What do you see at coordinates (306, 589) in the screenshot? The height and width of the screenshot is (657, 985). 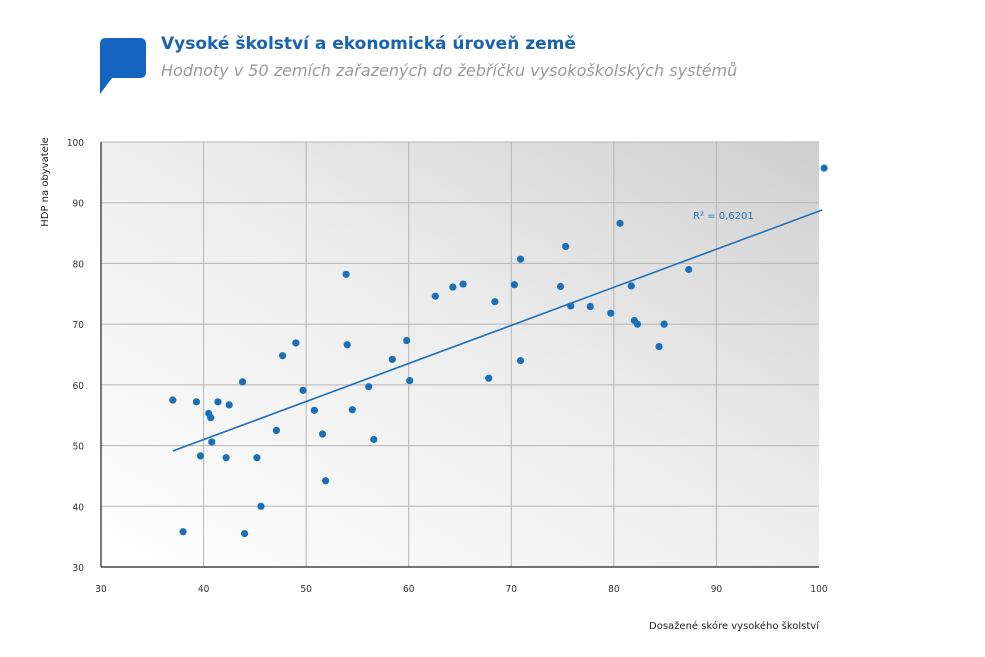 I see `x-tick-label: 50` at bounding box center [306, 589].